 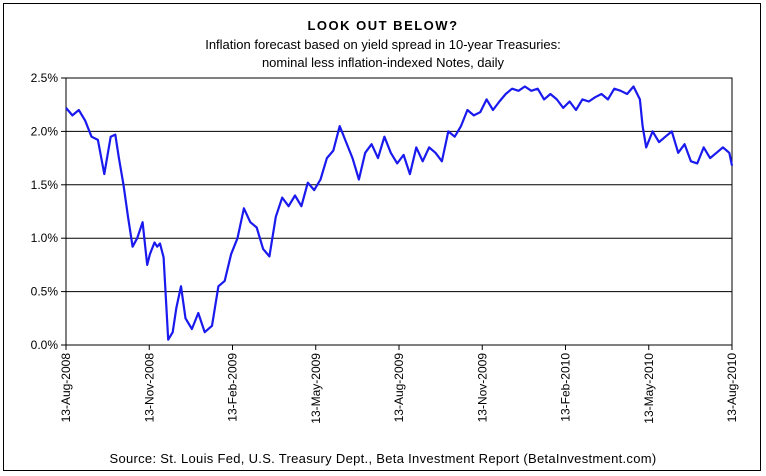 What do you see at coordinates (233, 387) in the screenshot?
I see `x-tick-label: 13-Feb-2009` at bounding box center [233, 387].